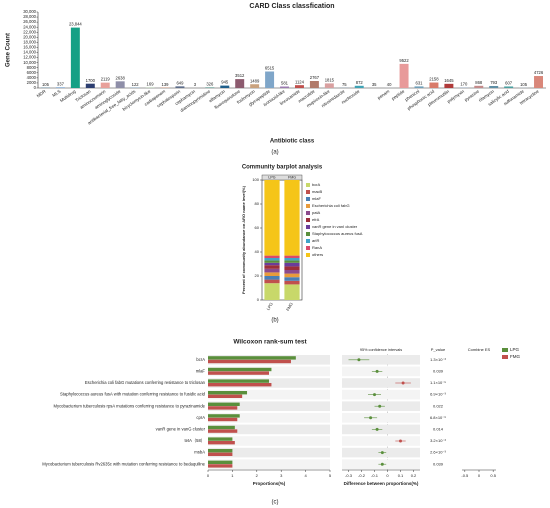 This screenshot has width=550, height=508. What do you see at coordinates (106, 79) in the screenshot?
I see `value-label: 2119` at bounding box center [106, 79].